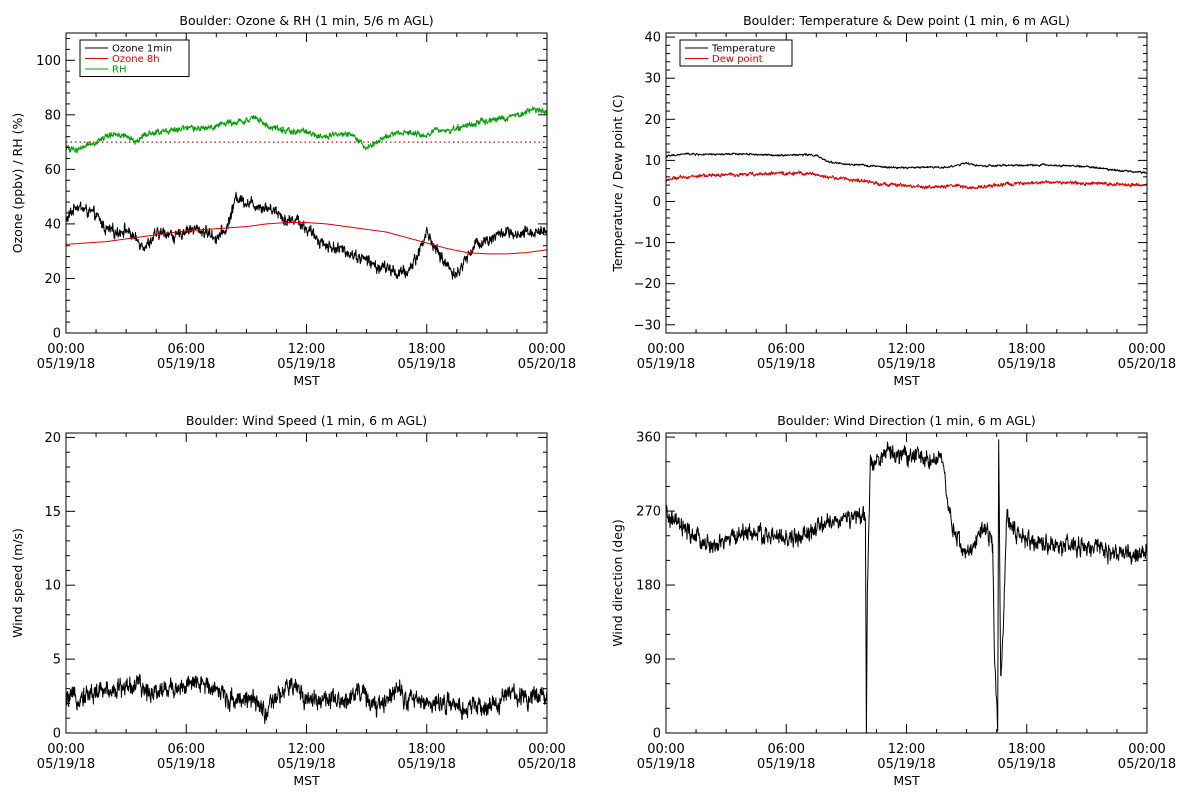 The height and width of the screenshot is (800, 1200). I want to click on y-tick-label: 100, so click(48, 61).